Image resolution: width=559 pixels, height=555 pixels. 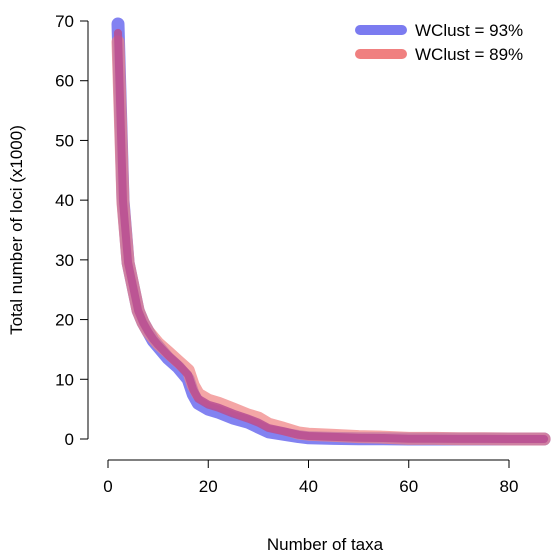 I want to click on x-axis: 0 20 40 60 80, so click(x=311, y=477).